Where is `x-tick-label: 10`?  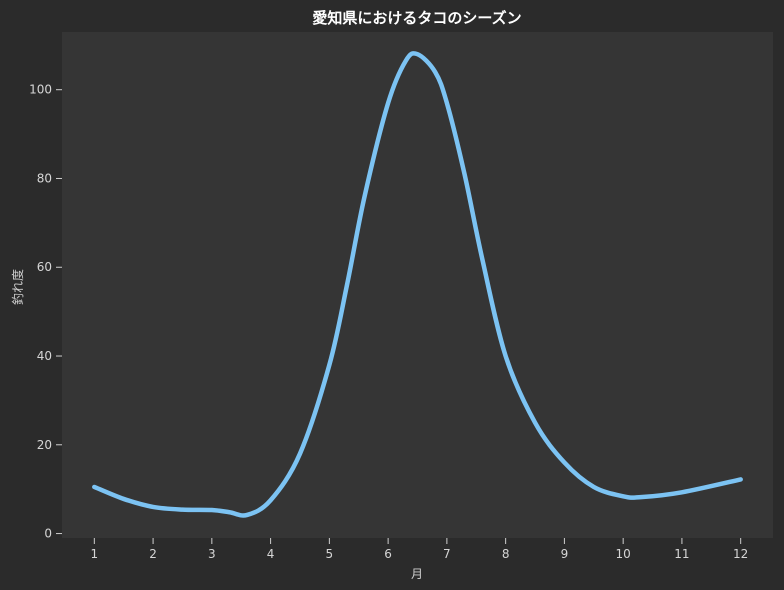
x-tick-label: 10 is located at coordinates (623, 554).